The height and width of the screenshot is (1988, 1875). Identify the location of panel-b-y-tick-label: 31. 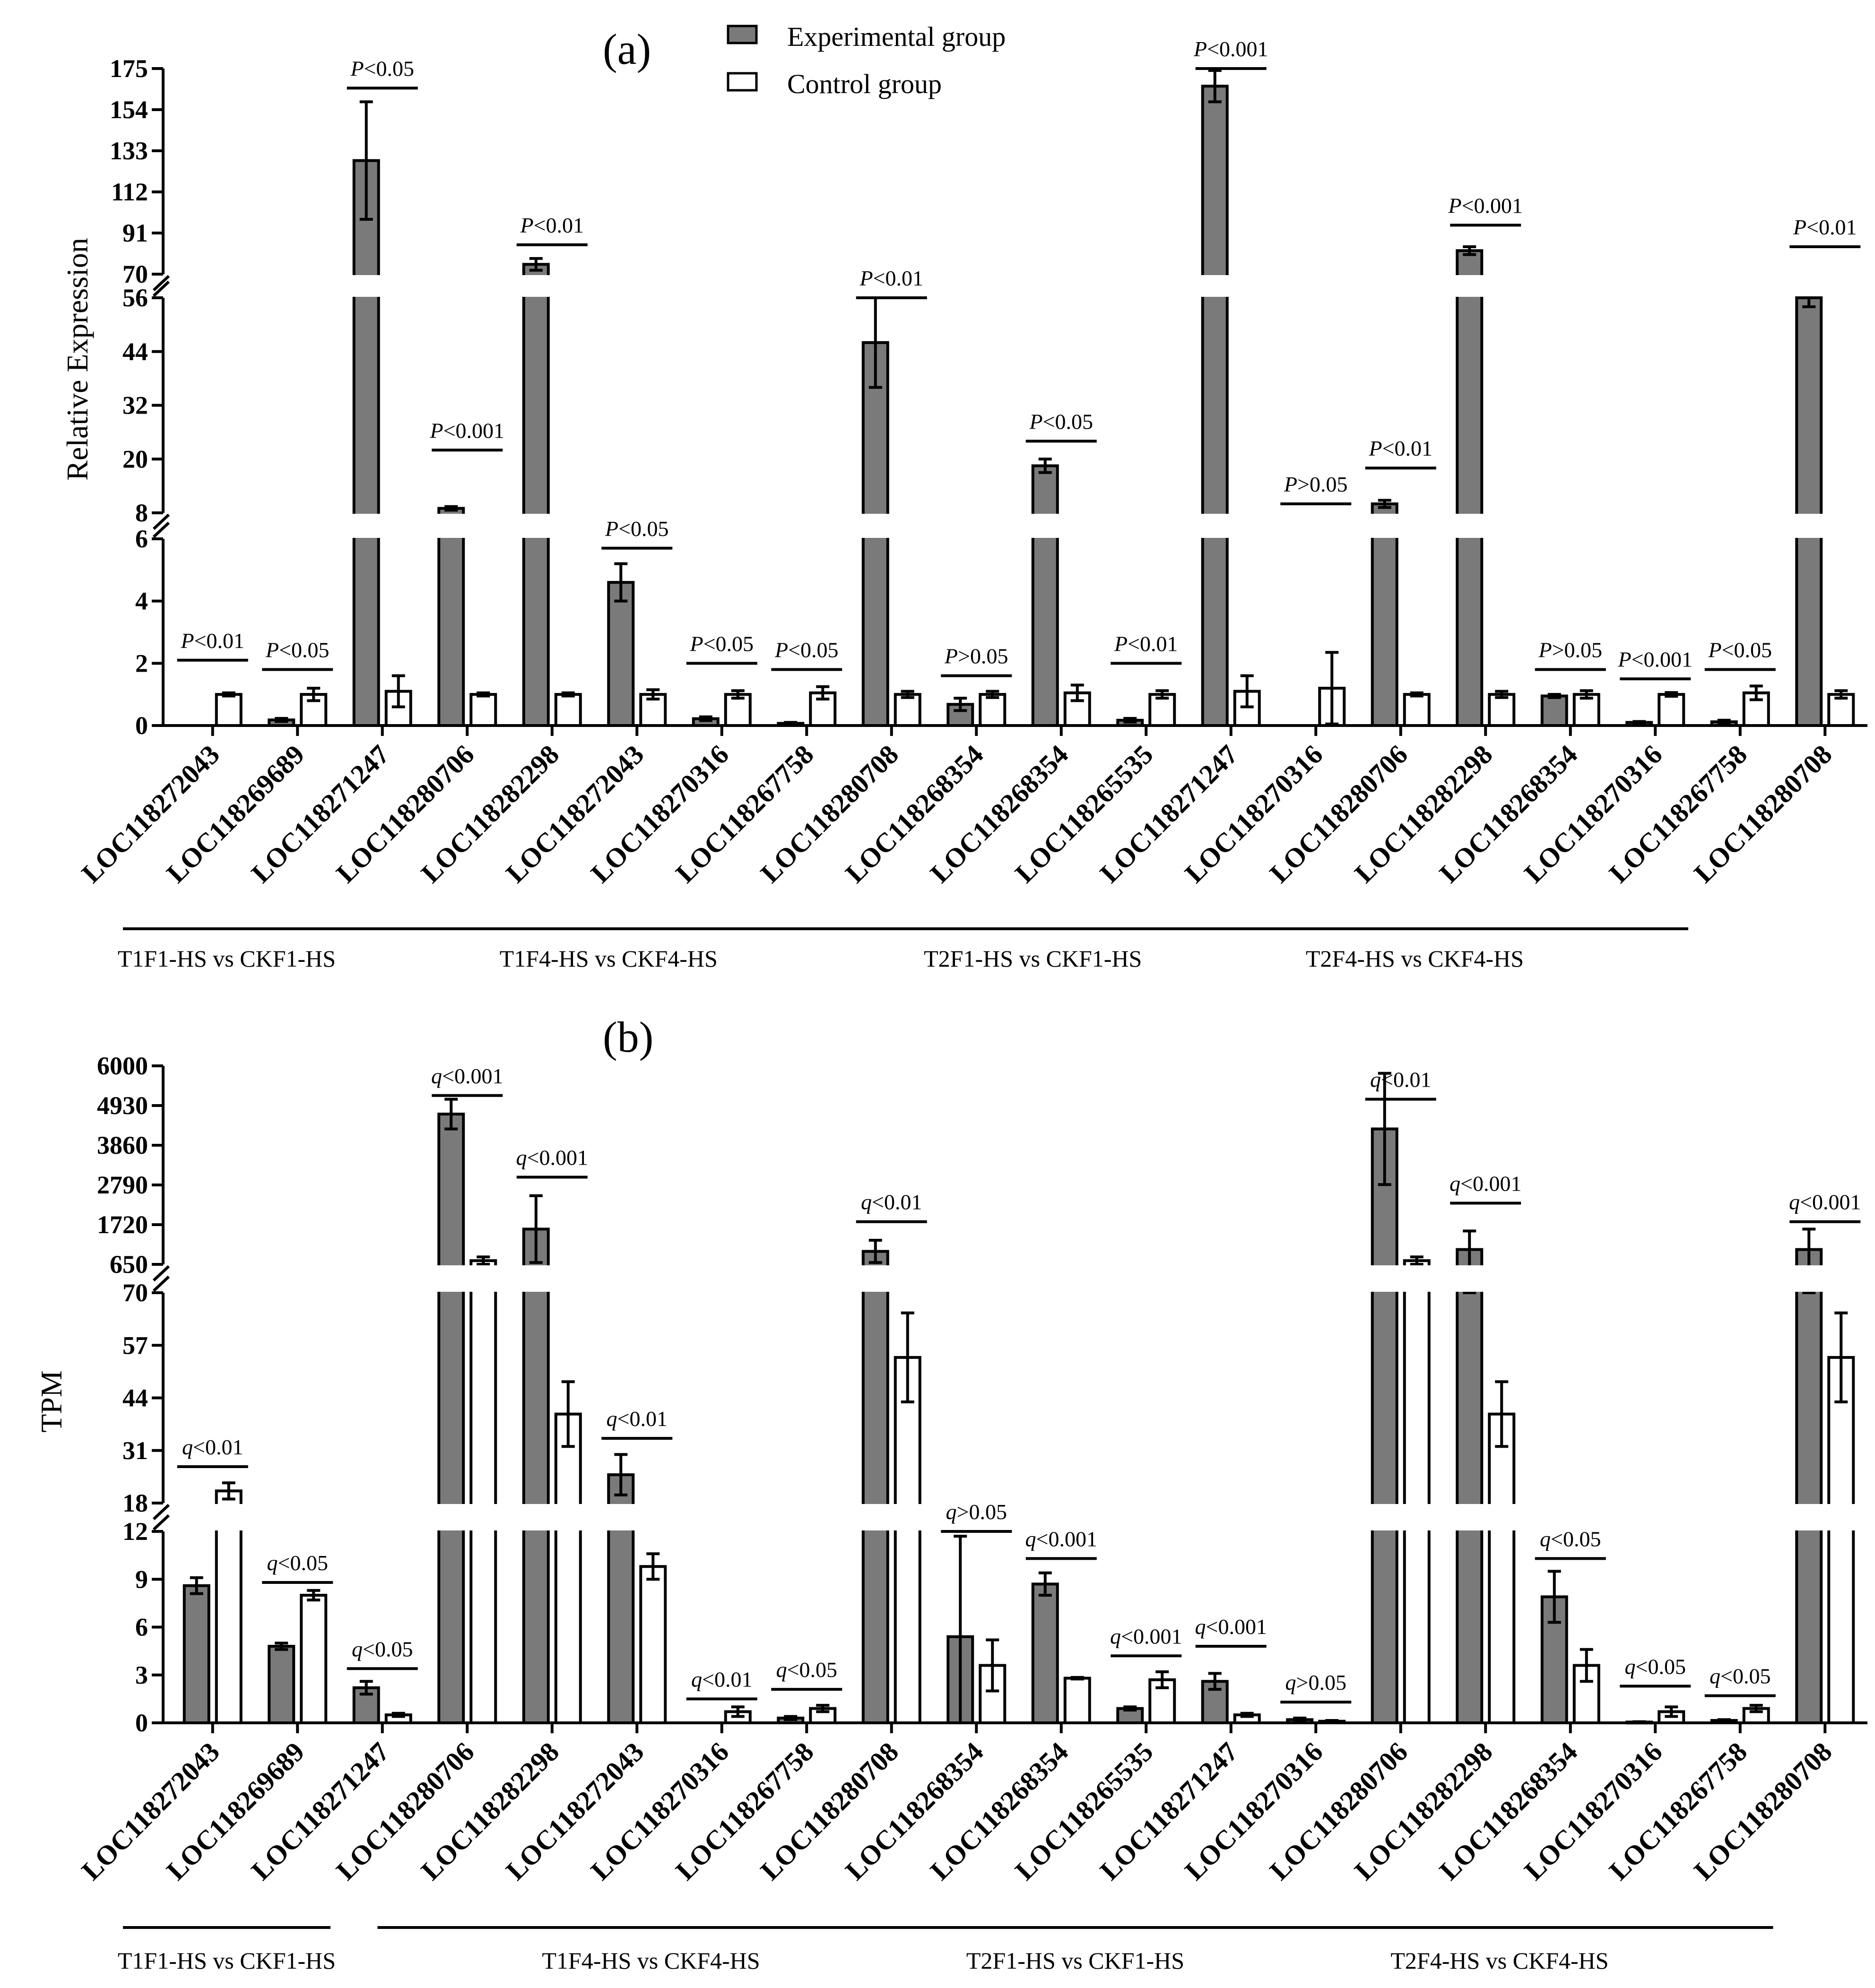
(135, 1450).